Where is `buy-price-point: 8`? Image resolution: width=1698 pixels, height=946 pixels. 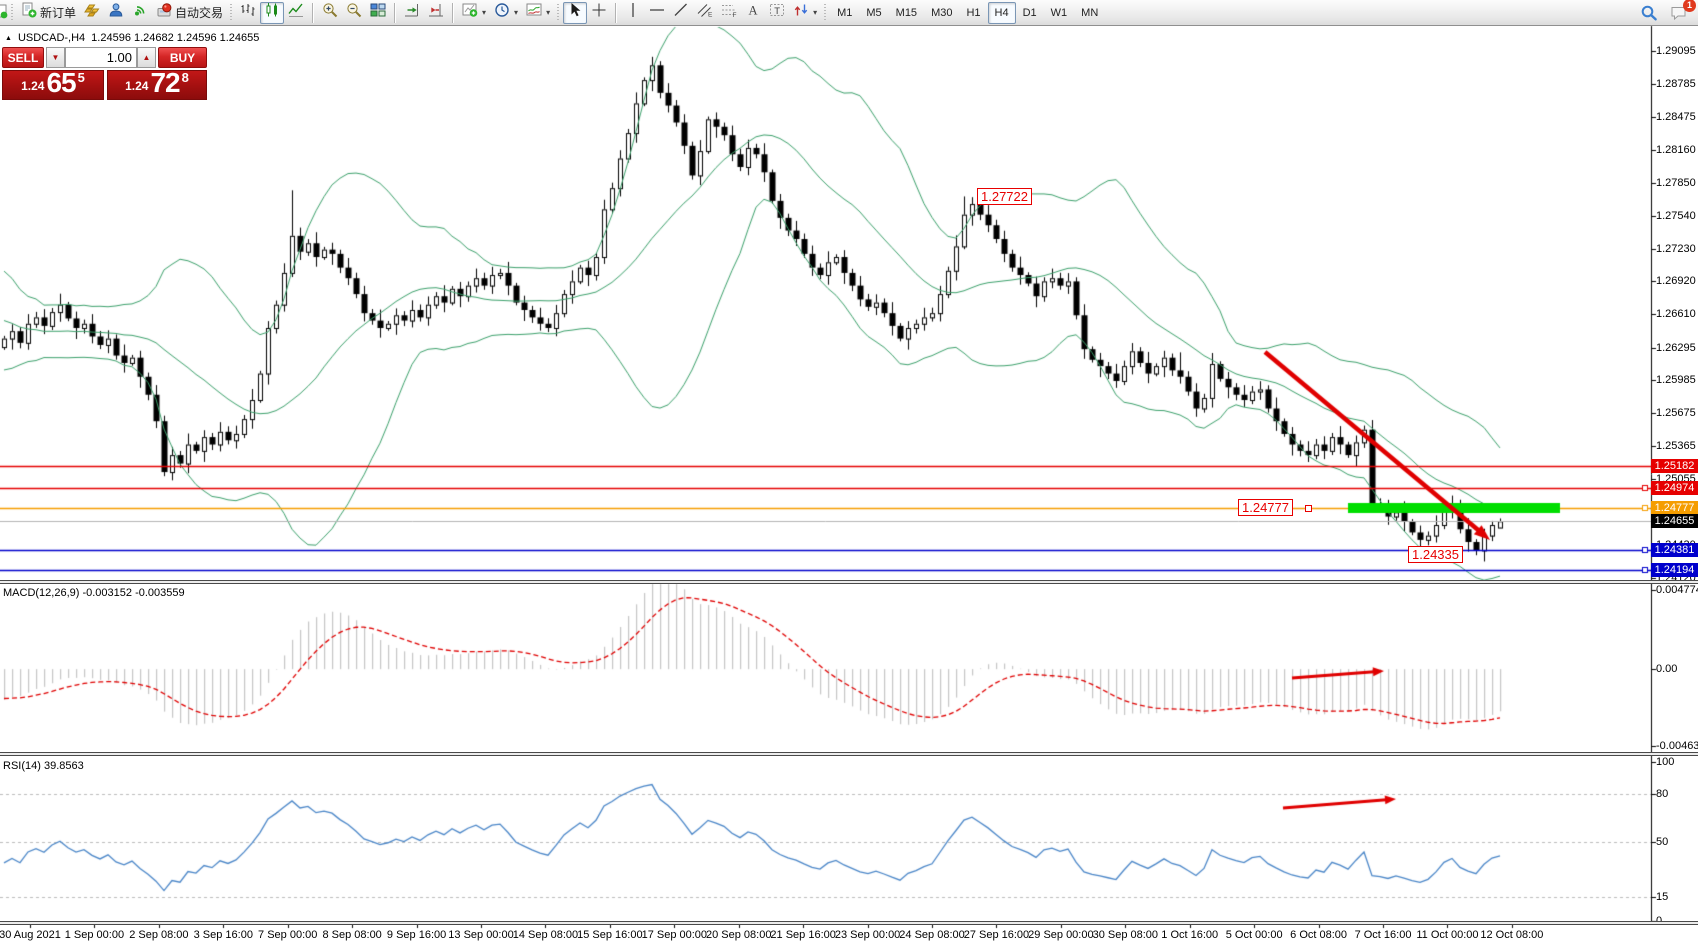 buy-price-point: 8 is located at coordinates (185, 77).